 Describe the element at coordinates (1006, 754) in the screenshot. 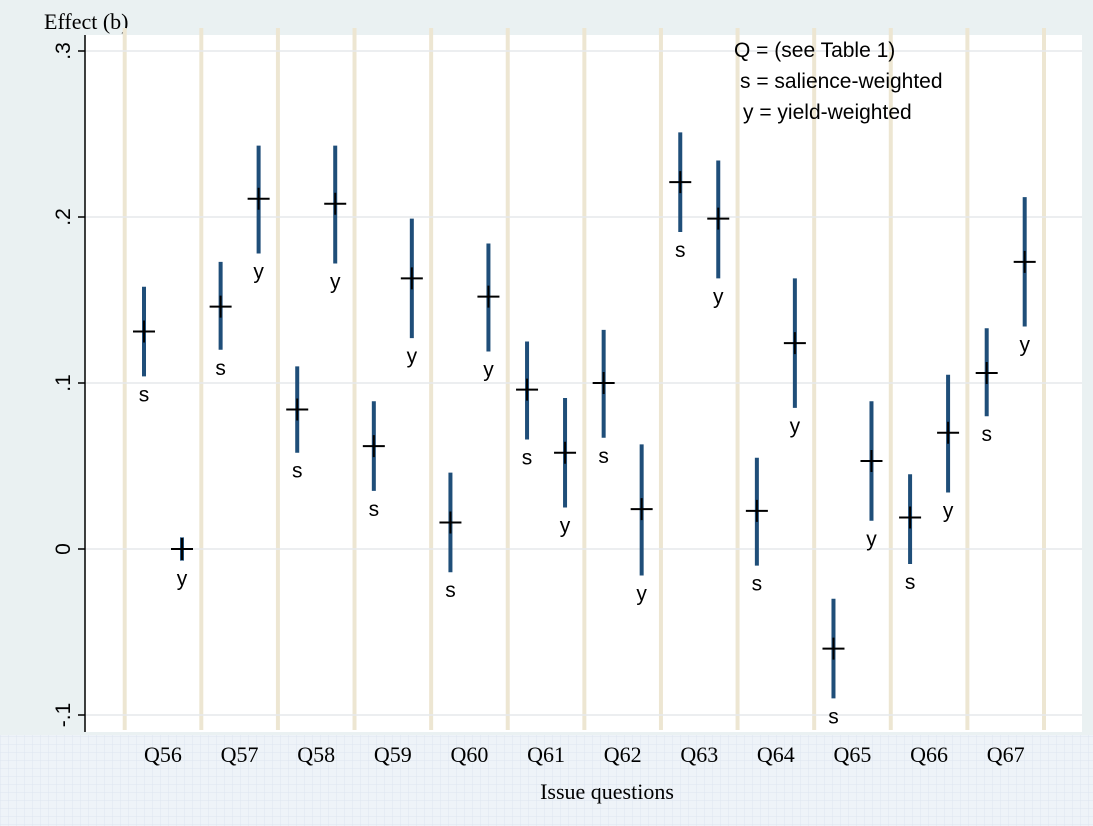

I see `x-tick-label: Q67` at that location.